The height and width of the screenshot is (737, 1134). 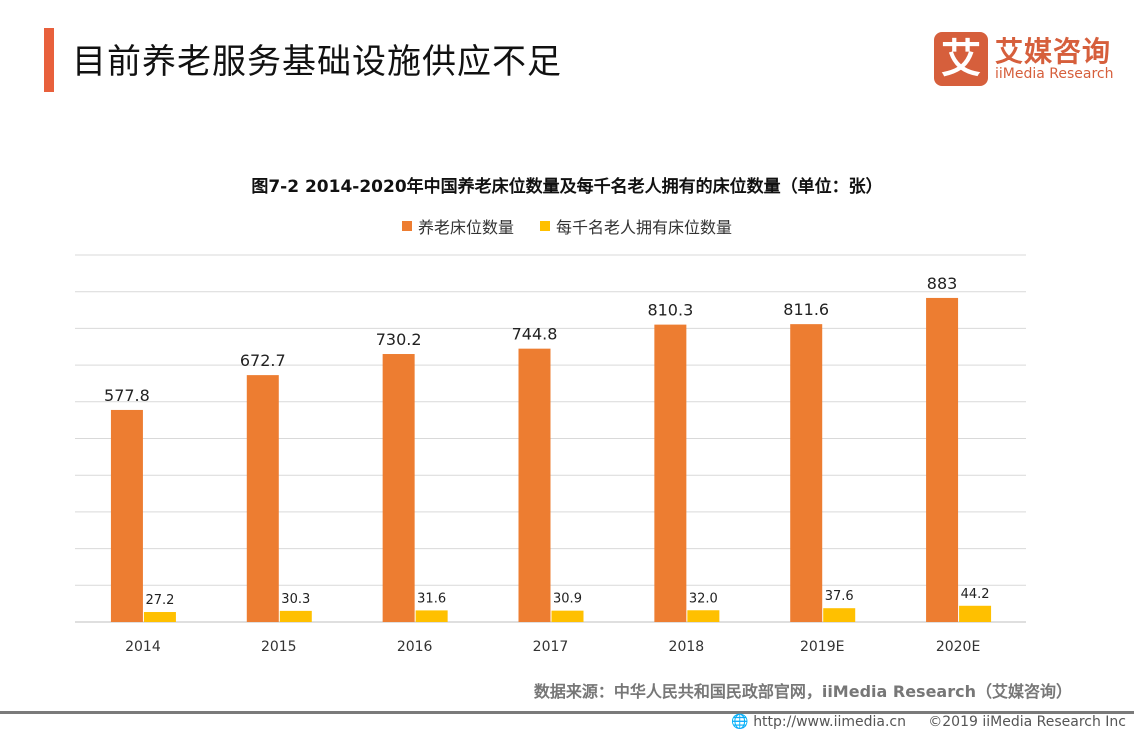 I want to click on legend-label: 养老床位数量, so click(x=465, y=227).